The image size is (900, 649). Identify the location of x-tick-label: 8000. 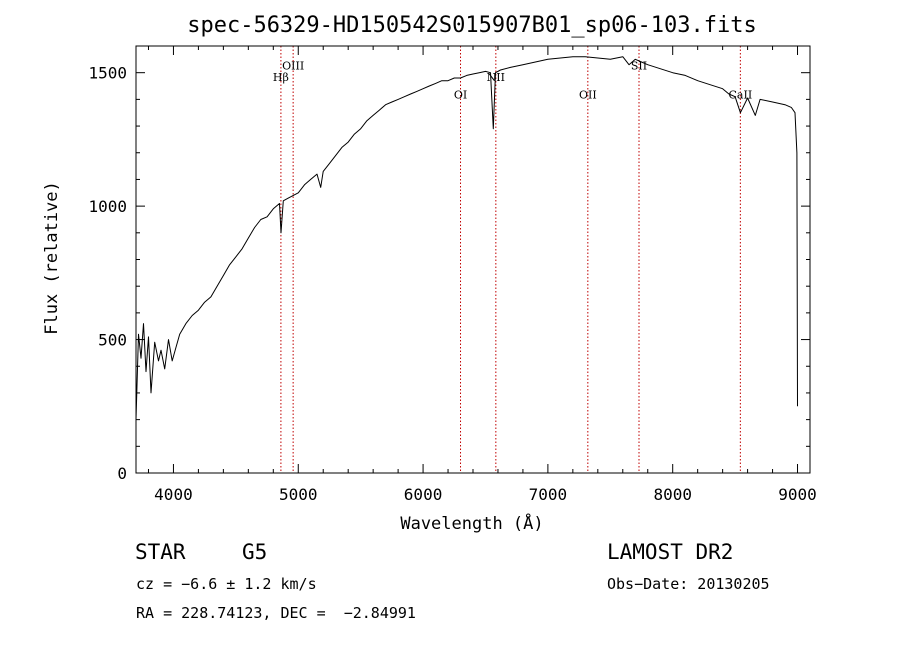
(672, 494).